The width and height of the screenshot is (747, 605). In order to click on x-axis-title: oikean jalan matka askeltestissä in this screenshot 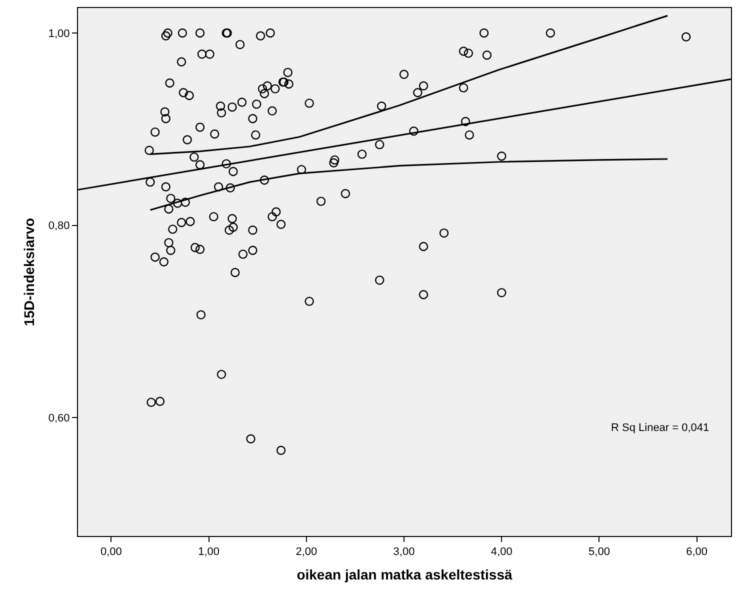, I will do `click(404, 574)`.